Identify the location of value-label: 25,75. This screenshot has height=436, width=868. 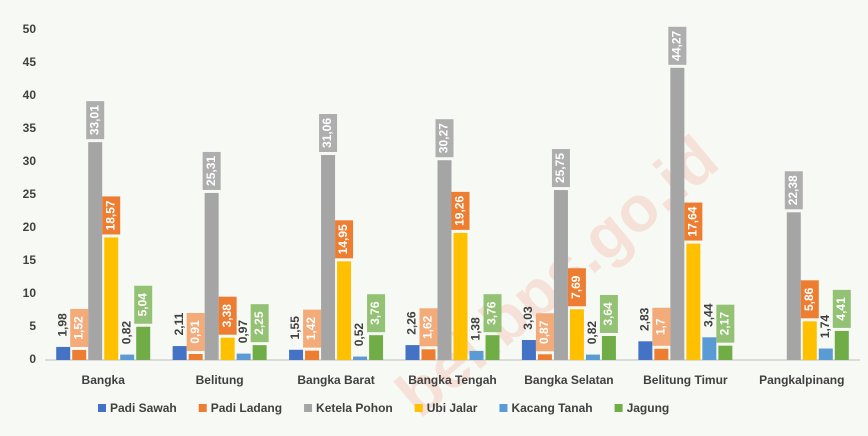
(560, 168).